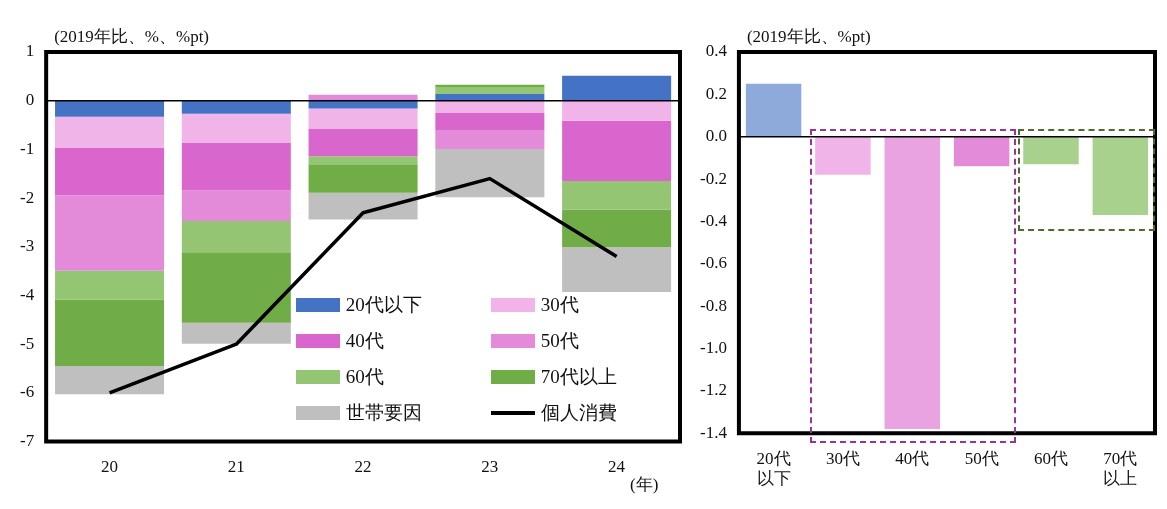 The image size is (1167, 509). I want to click on y-tick-label: -1.0, so click(713, 347).